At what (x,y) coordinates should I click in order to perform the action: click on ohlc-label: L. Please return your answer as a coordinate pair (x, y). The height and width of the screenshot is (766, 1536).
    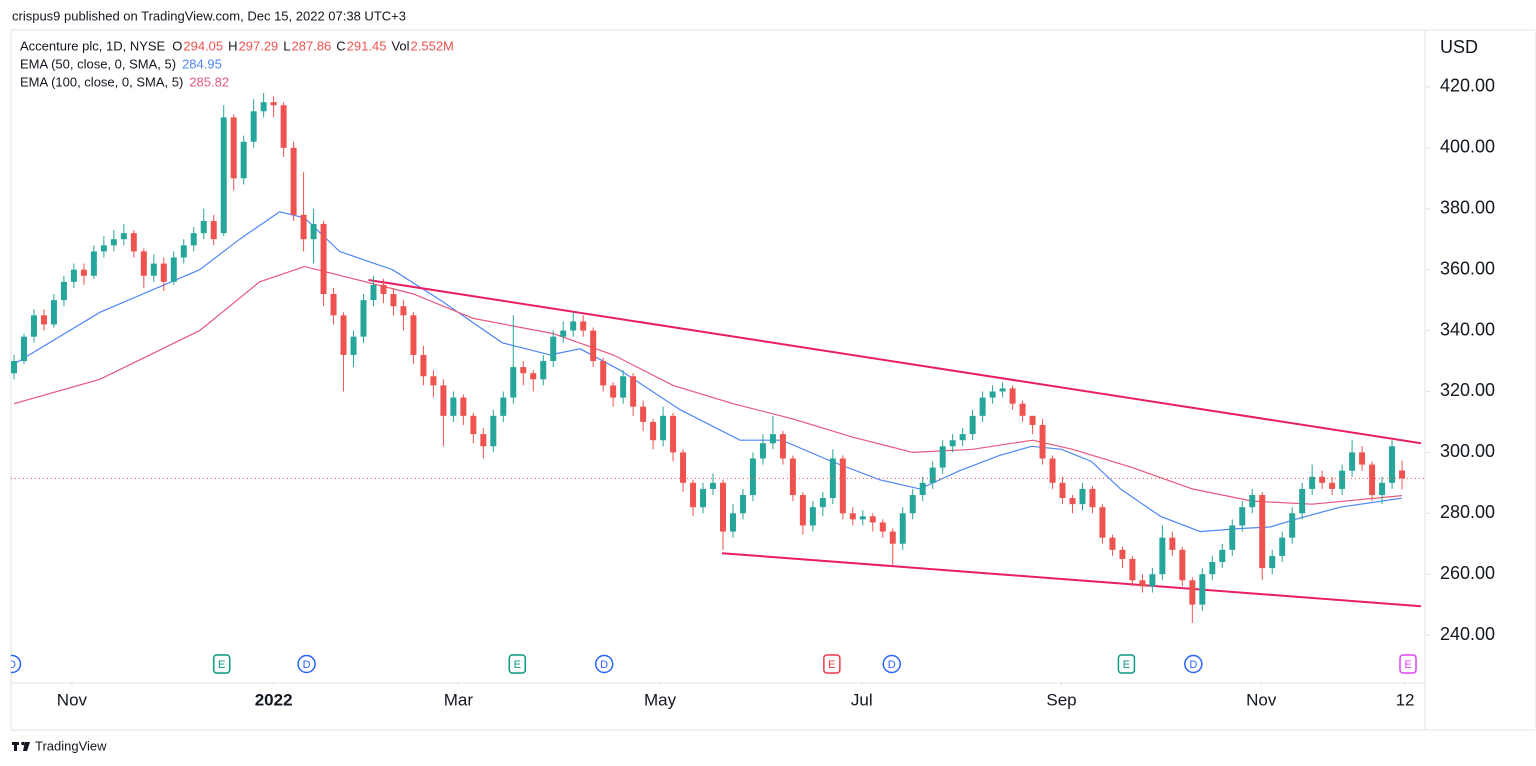
    Looking at the image, I should click on (286, 45).